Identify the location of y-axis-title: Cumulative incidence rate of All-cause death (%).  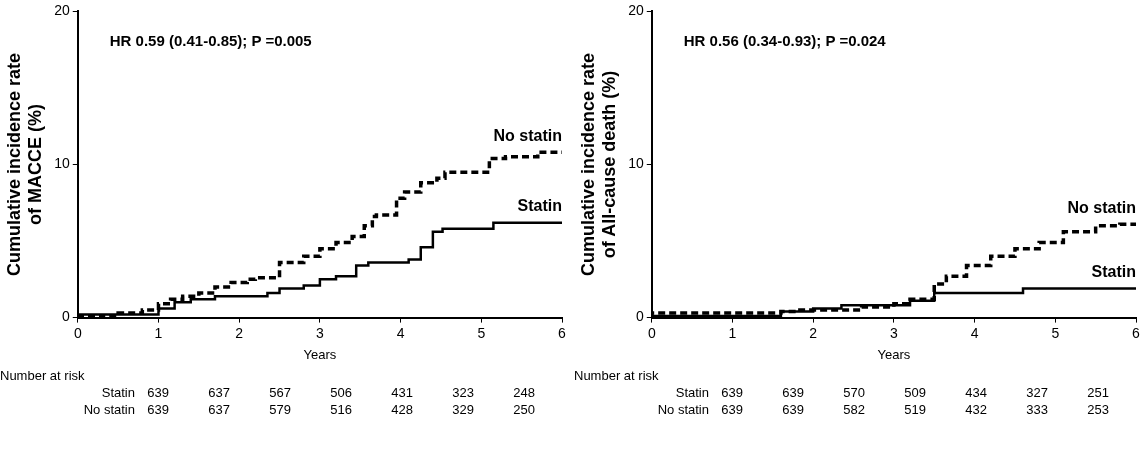
(598, 164).